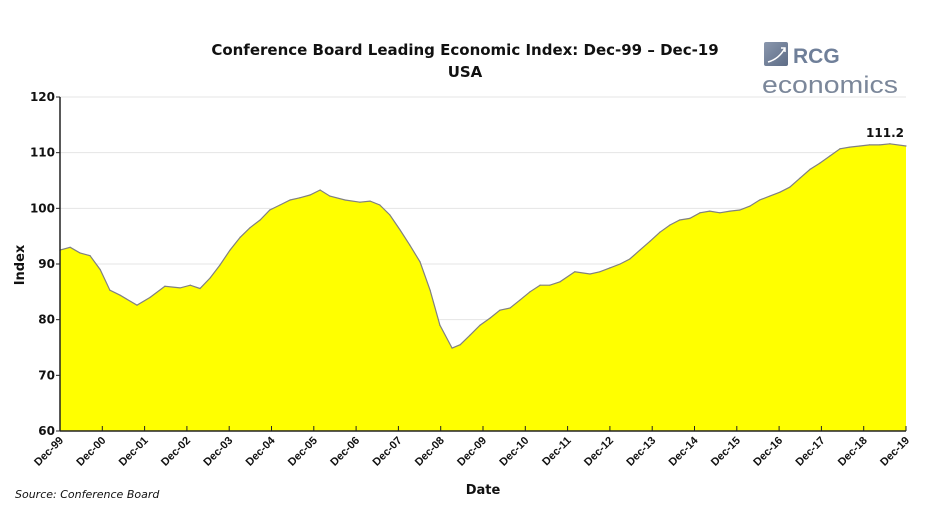  I want to click on x-tick-label: Dec-09, so click(472, 452).